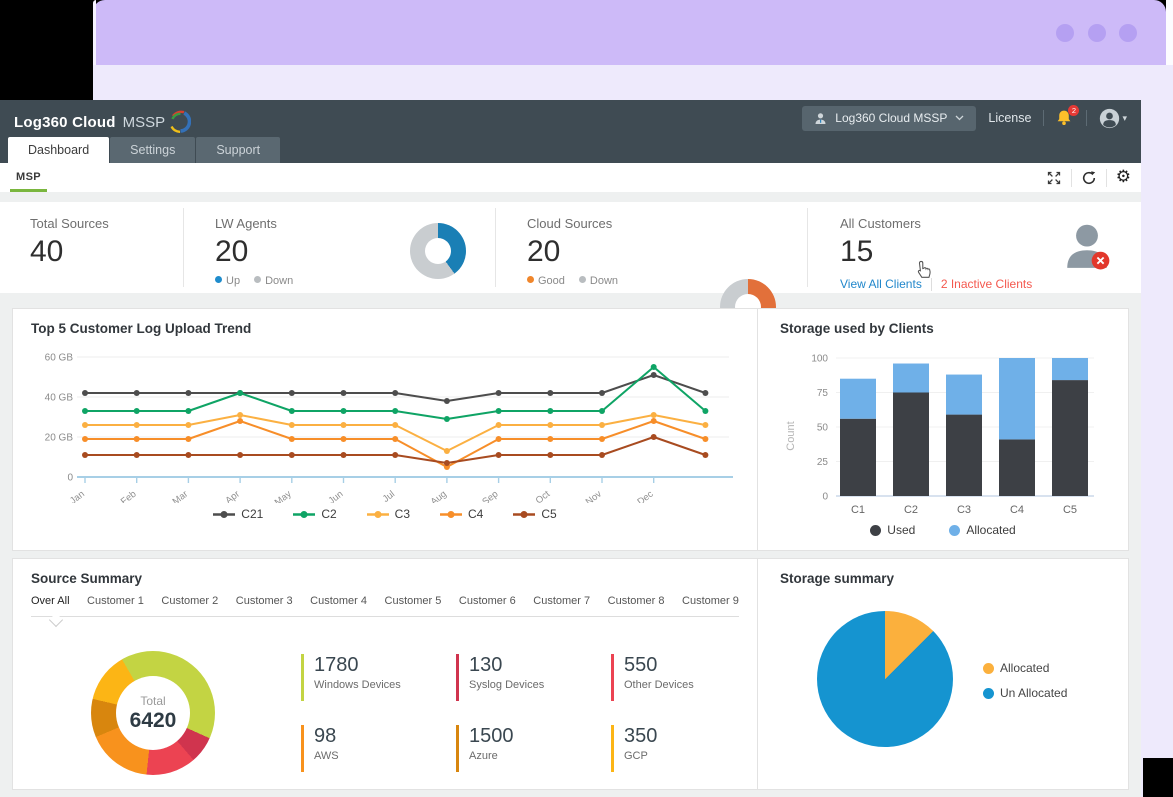  I want to click on notifications-button: 2, so click(1068, 116).